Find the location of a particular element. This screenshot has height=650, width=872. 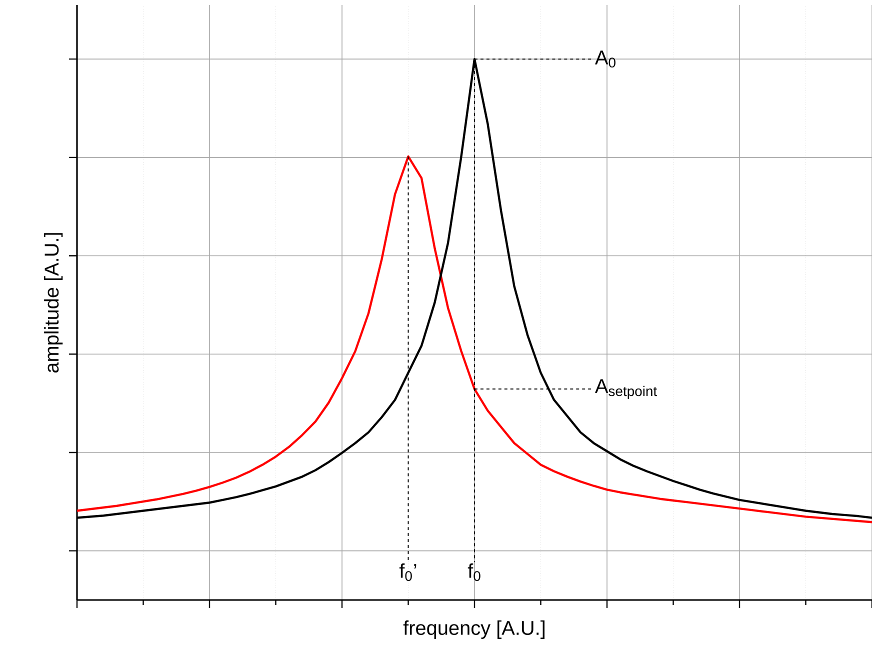

x-axis-title: frequency [A.U.] is located at coordinates (473, 629).